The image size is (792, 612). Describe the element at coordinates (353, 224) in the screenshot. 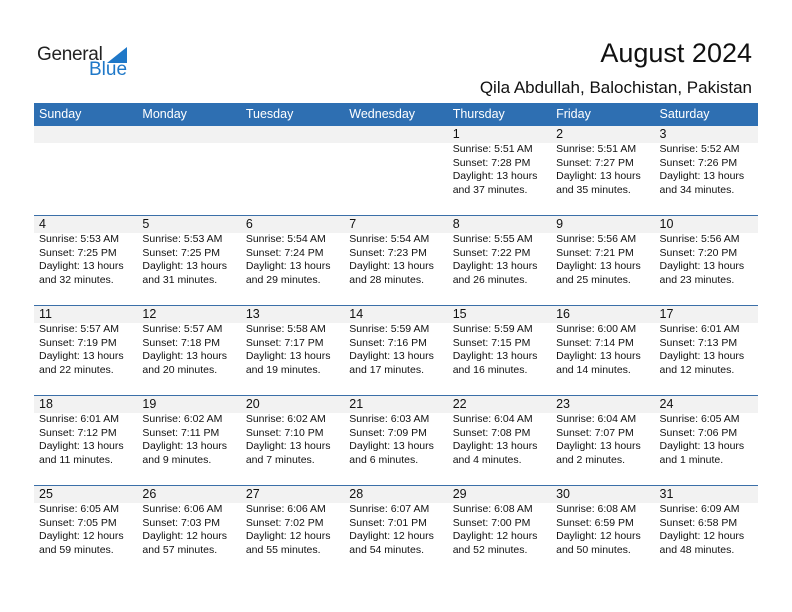

I see `day-number: 7` at that location.